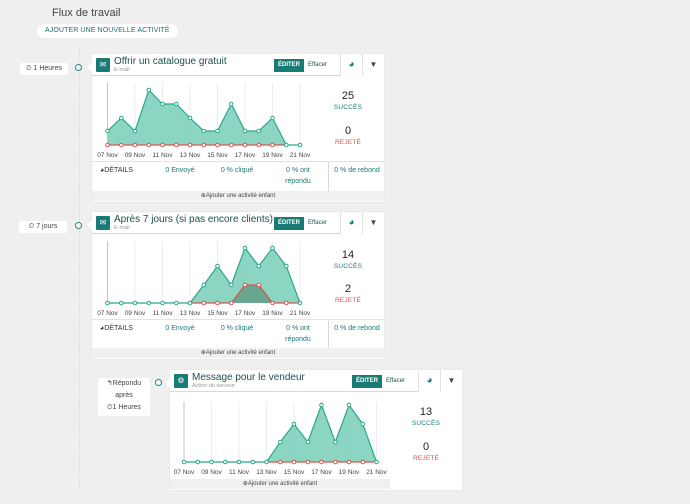 This screenshot has height=504, width=690. I want to click on activity-type: Action du serveur, so click(213, 386).